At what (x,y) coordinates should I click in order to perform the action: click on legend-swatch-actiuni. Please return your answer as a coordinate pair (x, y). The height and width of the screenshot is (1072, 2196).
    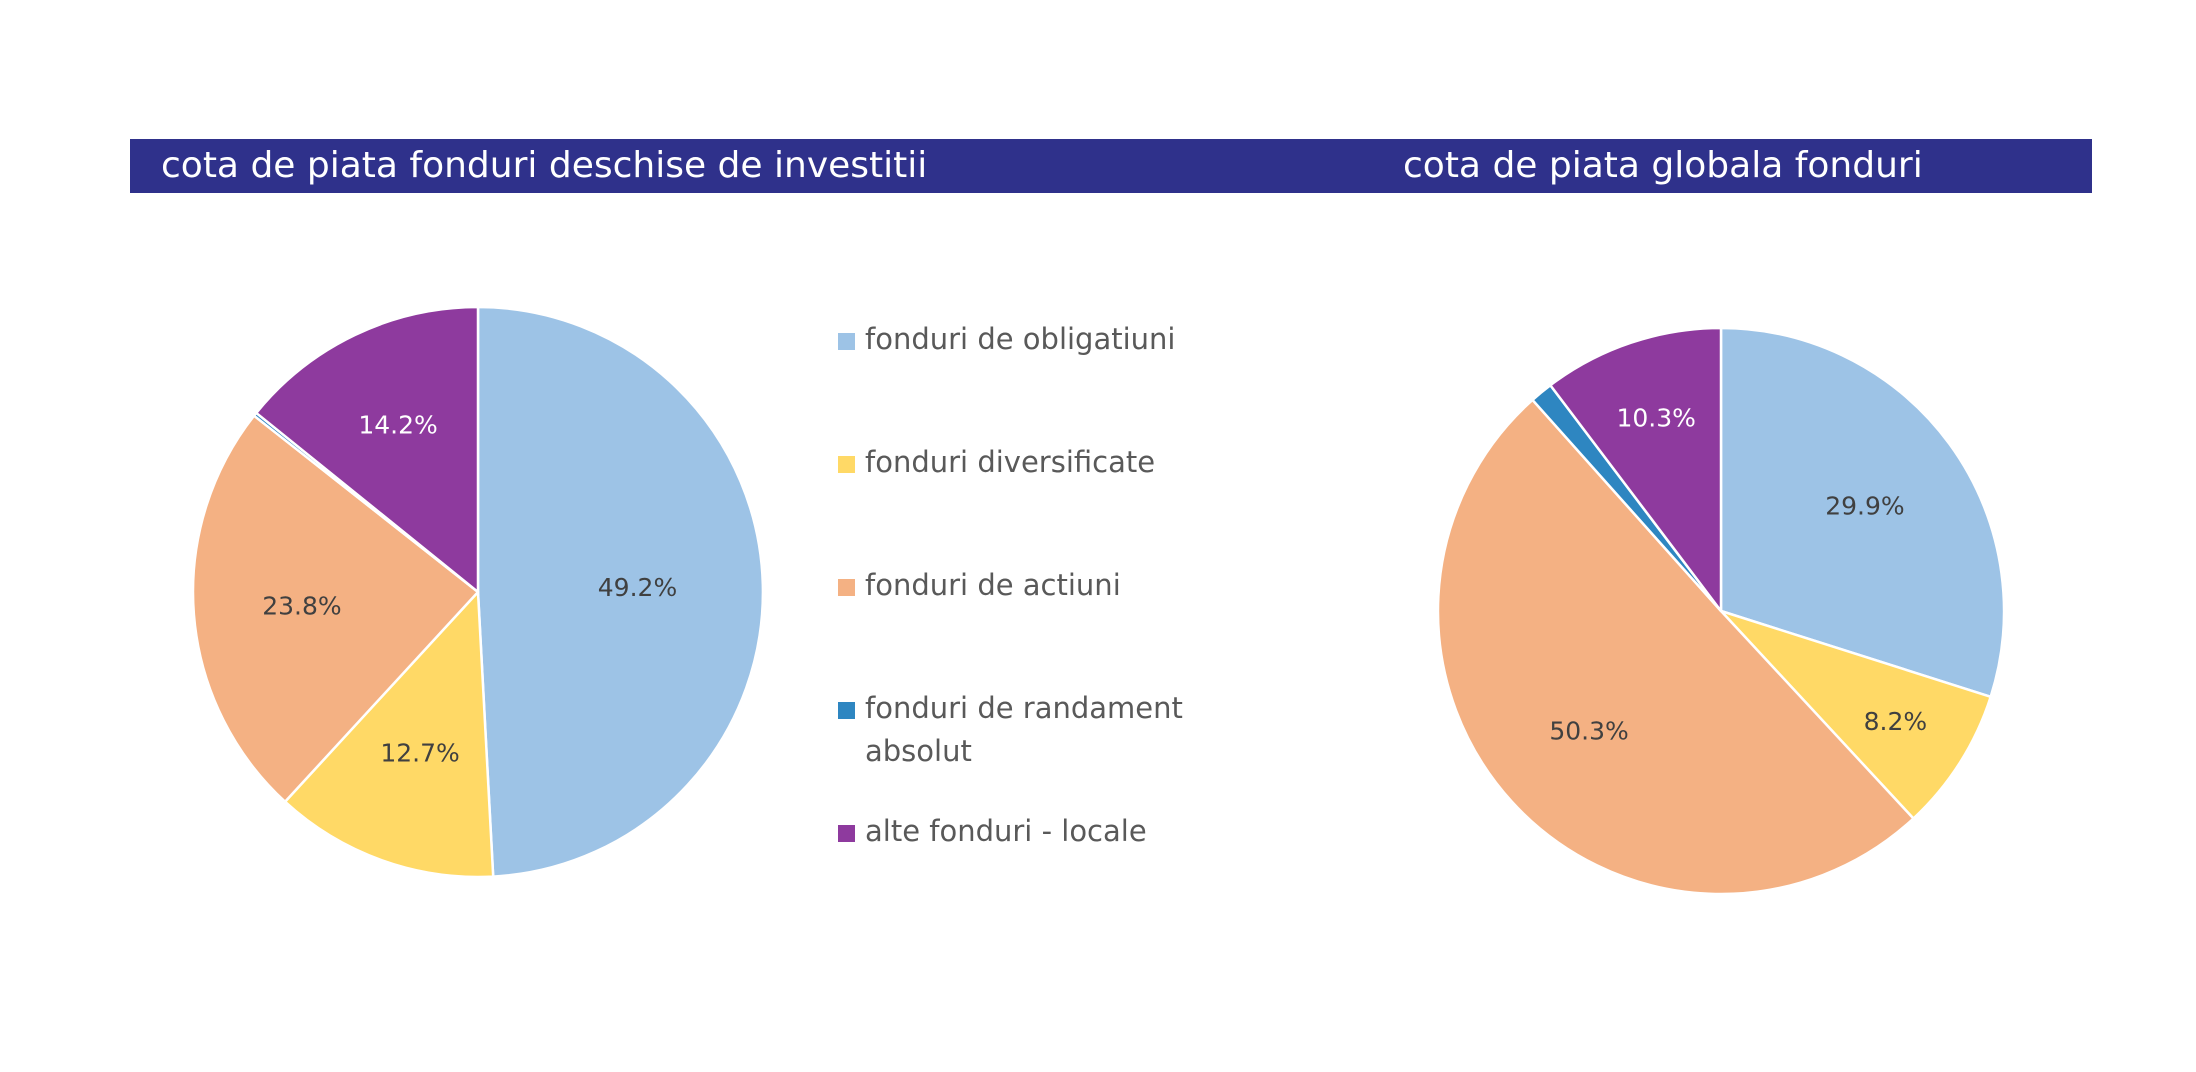
    Looking at the image, I should click on (846, 587).